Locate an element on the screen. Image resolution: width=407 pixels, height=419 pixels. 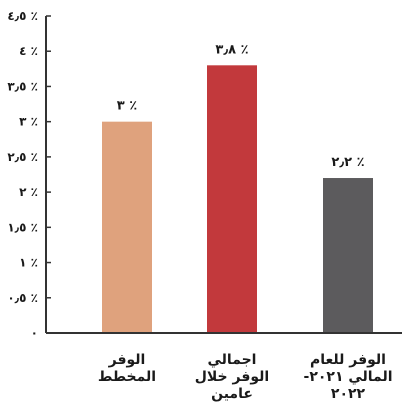
category-label: المخطط is located at coordinates (127, 377).